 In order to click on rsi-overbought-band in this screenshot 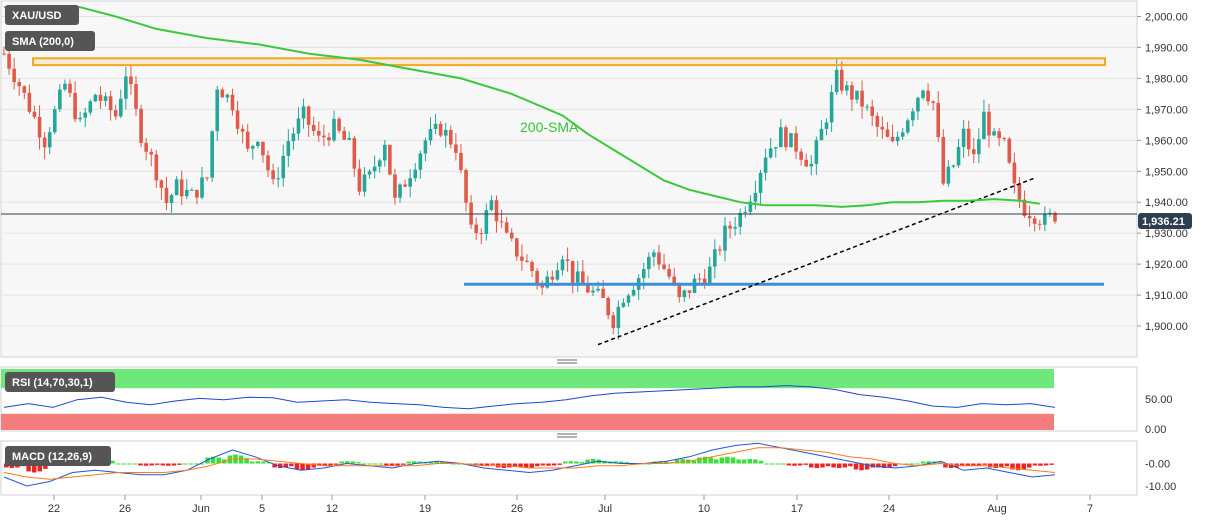, I will do `click(527, 379)`.